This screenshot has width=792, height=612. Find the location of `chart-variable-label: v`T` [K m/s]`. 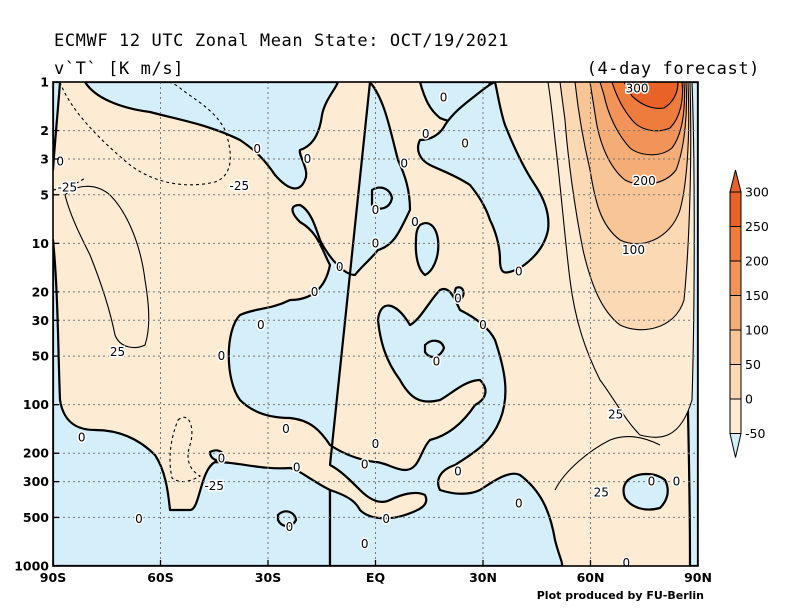

chart-variable-label: v`T` [K m/s] is located at coordinates (119, 69).